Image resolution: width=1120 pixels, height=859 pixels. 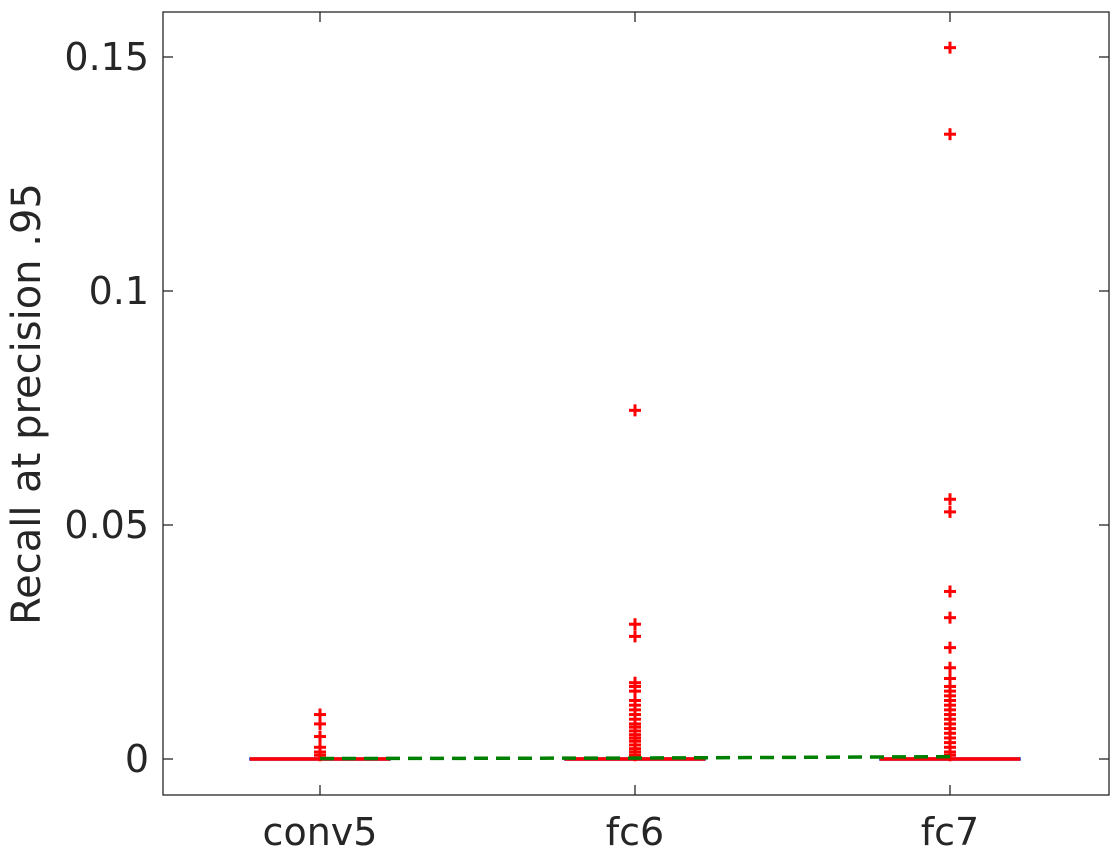 What do you see at coordinates (106, 525) in the screenshot?
I see `y-tick-label: 0.05` at bounding box center [106, 525].